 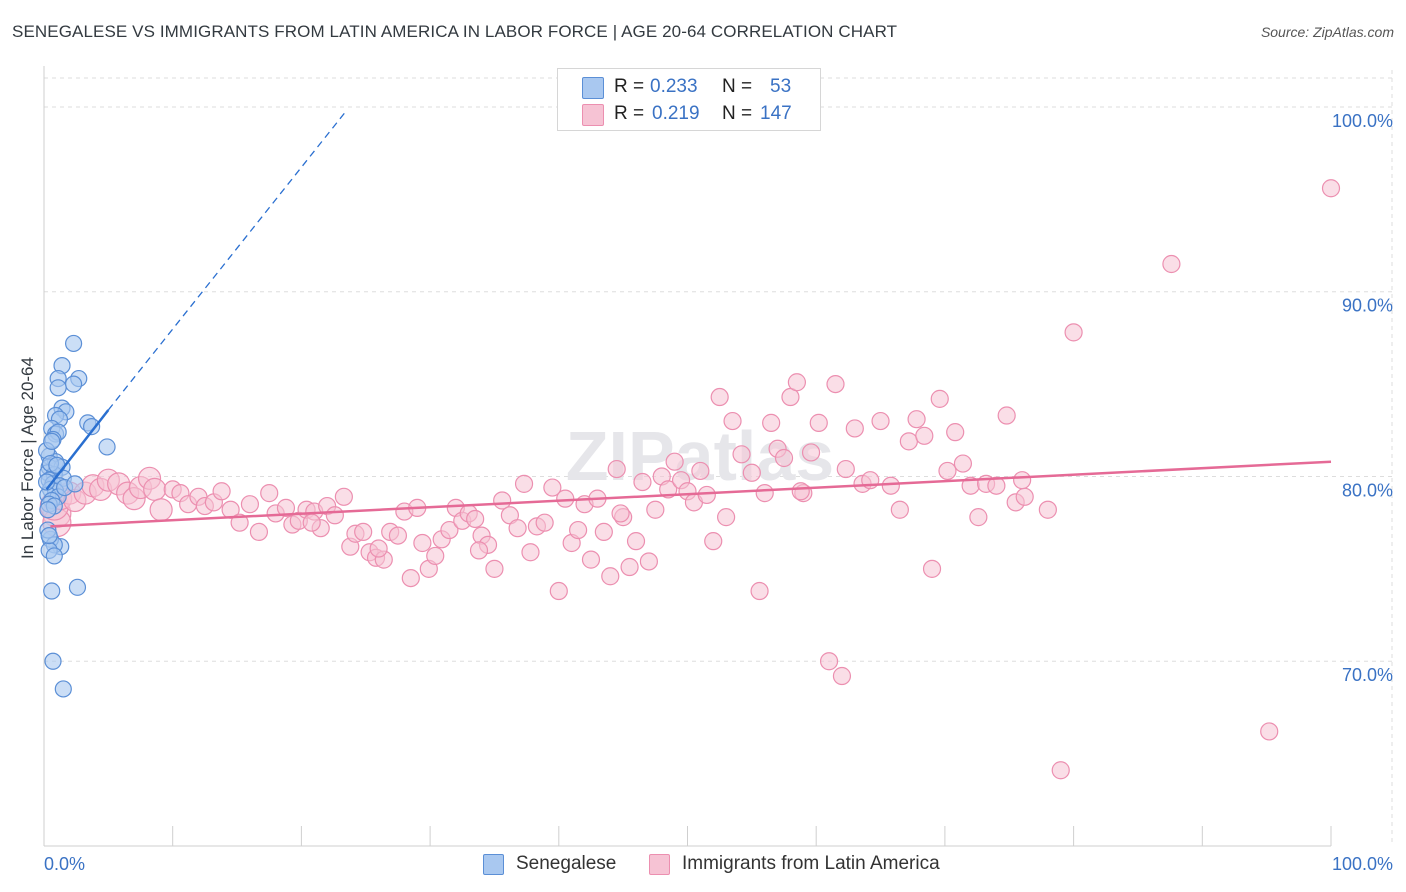 What do you see at coordinates (1362, 398) in the screenshot?
I see `y-tick-labels: 70.0% 80.0% 90.0% 100.0%` at bounding box center [1362, 398].